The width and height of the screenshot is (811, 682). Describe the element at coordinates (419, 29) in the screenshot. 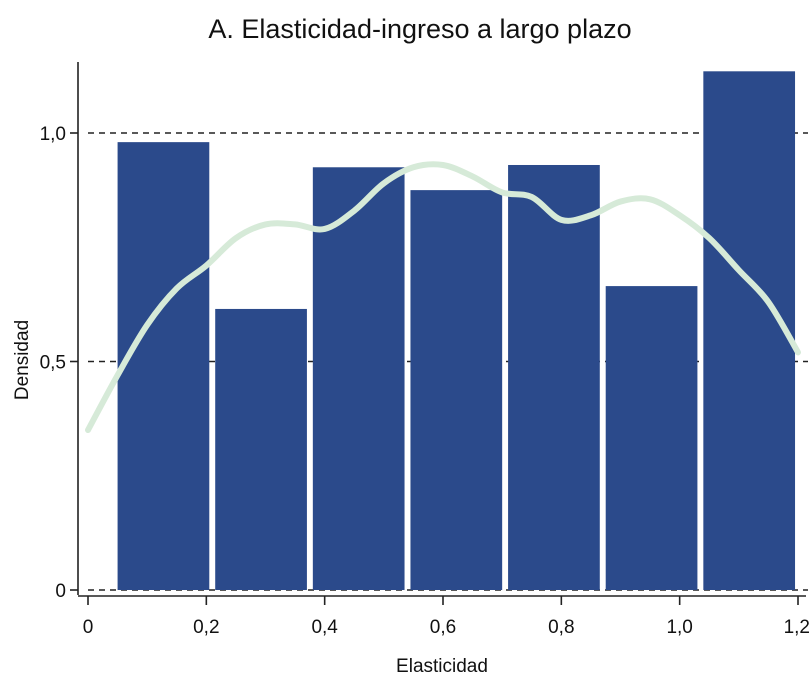

I see `chart-title: A. Elasticidad-ingreso a largo plazo` at that location.